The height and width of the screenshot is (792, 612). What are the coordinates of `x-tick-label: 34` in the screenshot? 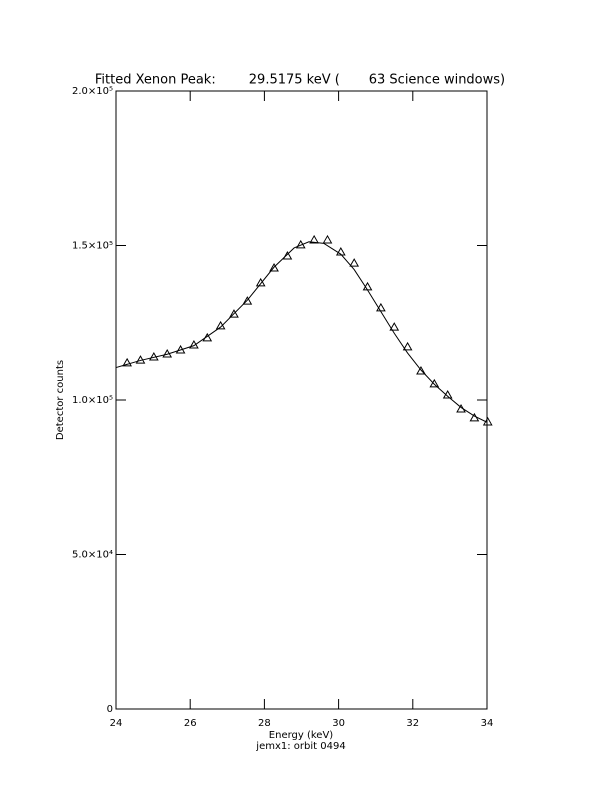 It's located at (487, 723).